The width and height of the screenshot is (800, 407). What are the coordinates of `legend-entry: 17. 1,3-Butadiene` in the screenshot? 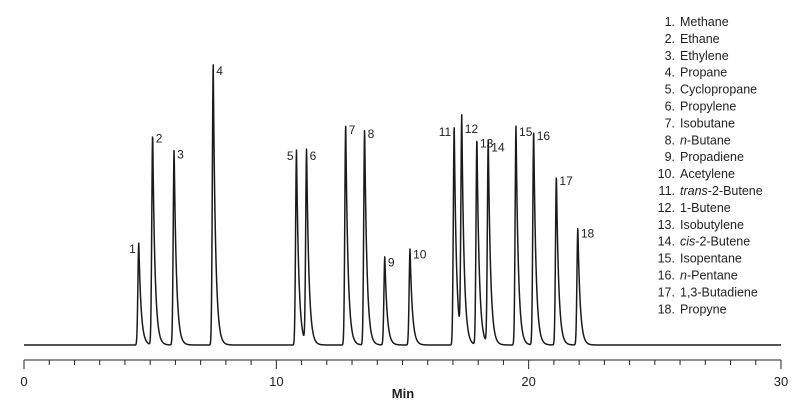 It's located at (708, 292).